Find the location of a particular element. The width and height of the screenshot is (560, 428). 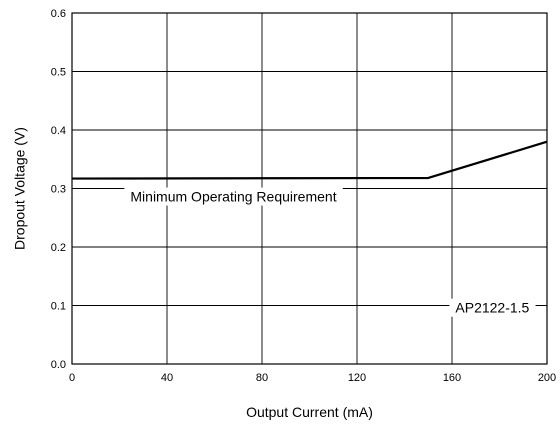

y-tick-label: 0.2 is located at coordinates (58, 248).